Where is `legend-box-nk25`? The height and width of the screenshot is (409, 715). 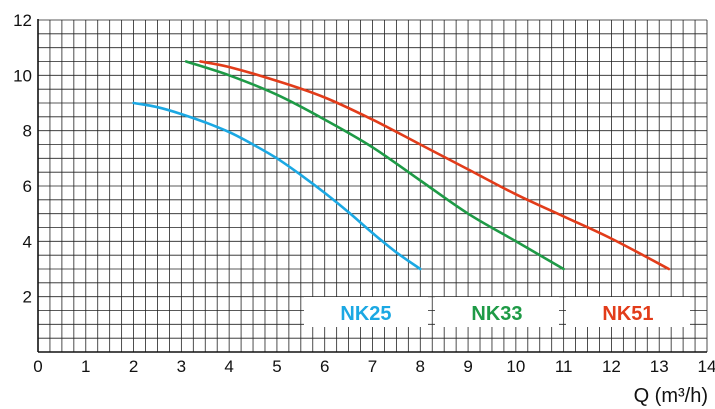
legend-box-nk25 is located at coordinates (366, 312).